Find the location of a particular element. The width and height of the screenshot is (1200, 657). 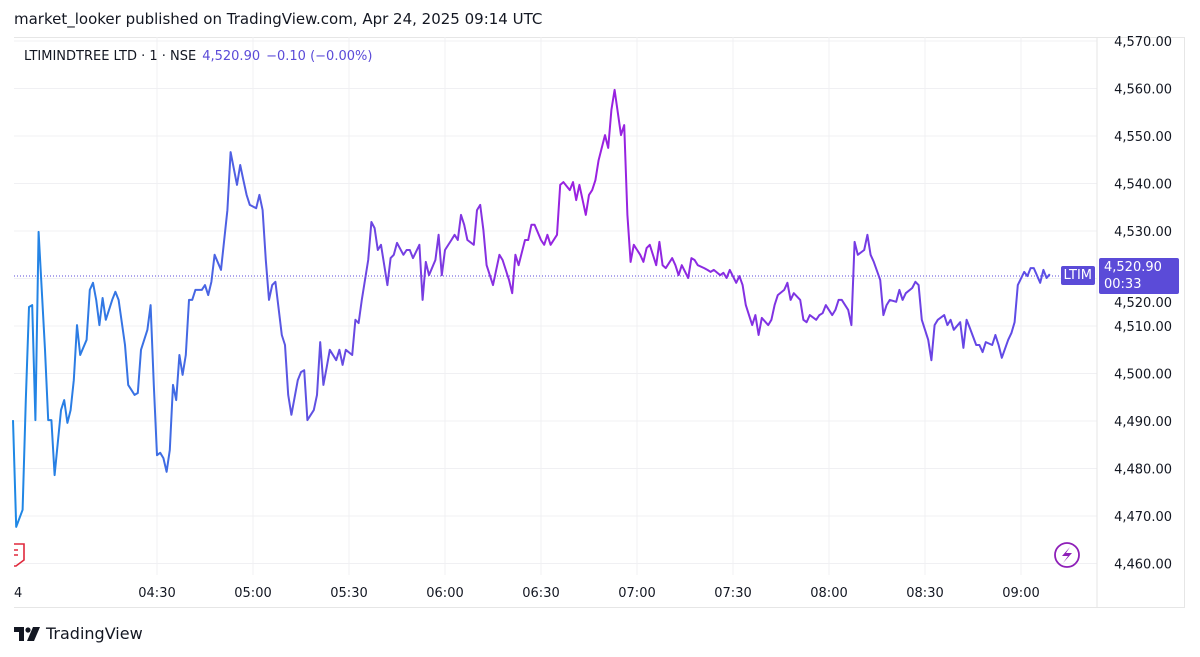

y-tick-label: 4,550.00 is located at coordinates (1143, 137).